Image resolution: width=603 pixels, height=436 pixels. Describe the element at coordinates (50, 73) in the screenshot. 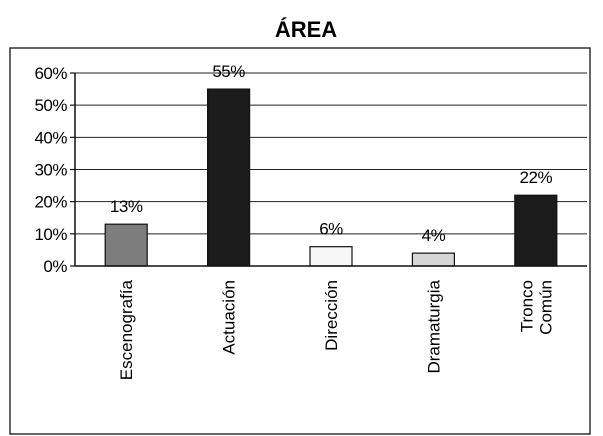

I see `y-tick-label: 60%` at that location.